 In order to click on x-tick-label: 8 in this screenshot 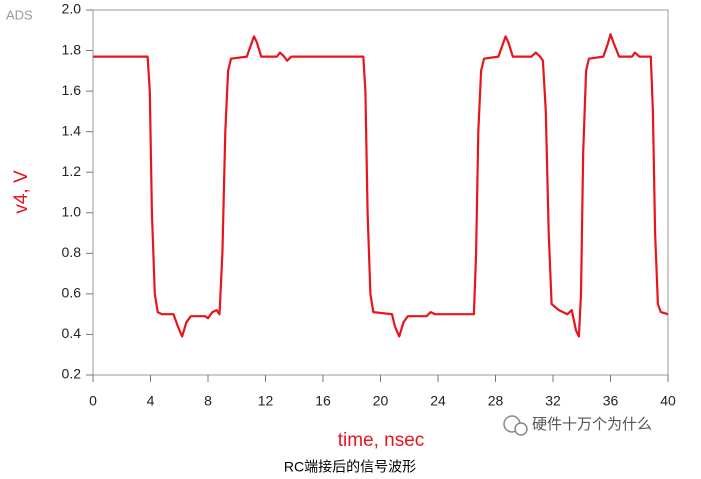, I will do `click(208, 401)`.